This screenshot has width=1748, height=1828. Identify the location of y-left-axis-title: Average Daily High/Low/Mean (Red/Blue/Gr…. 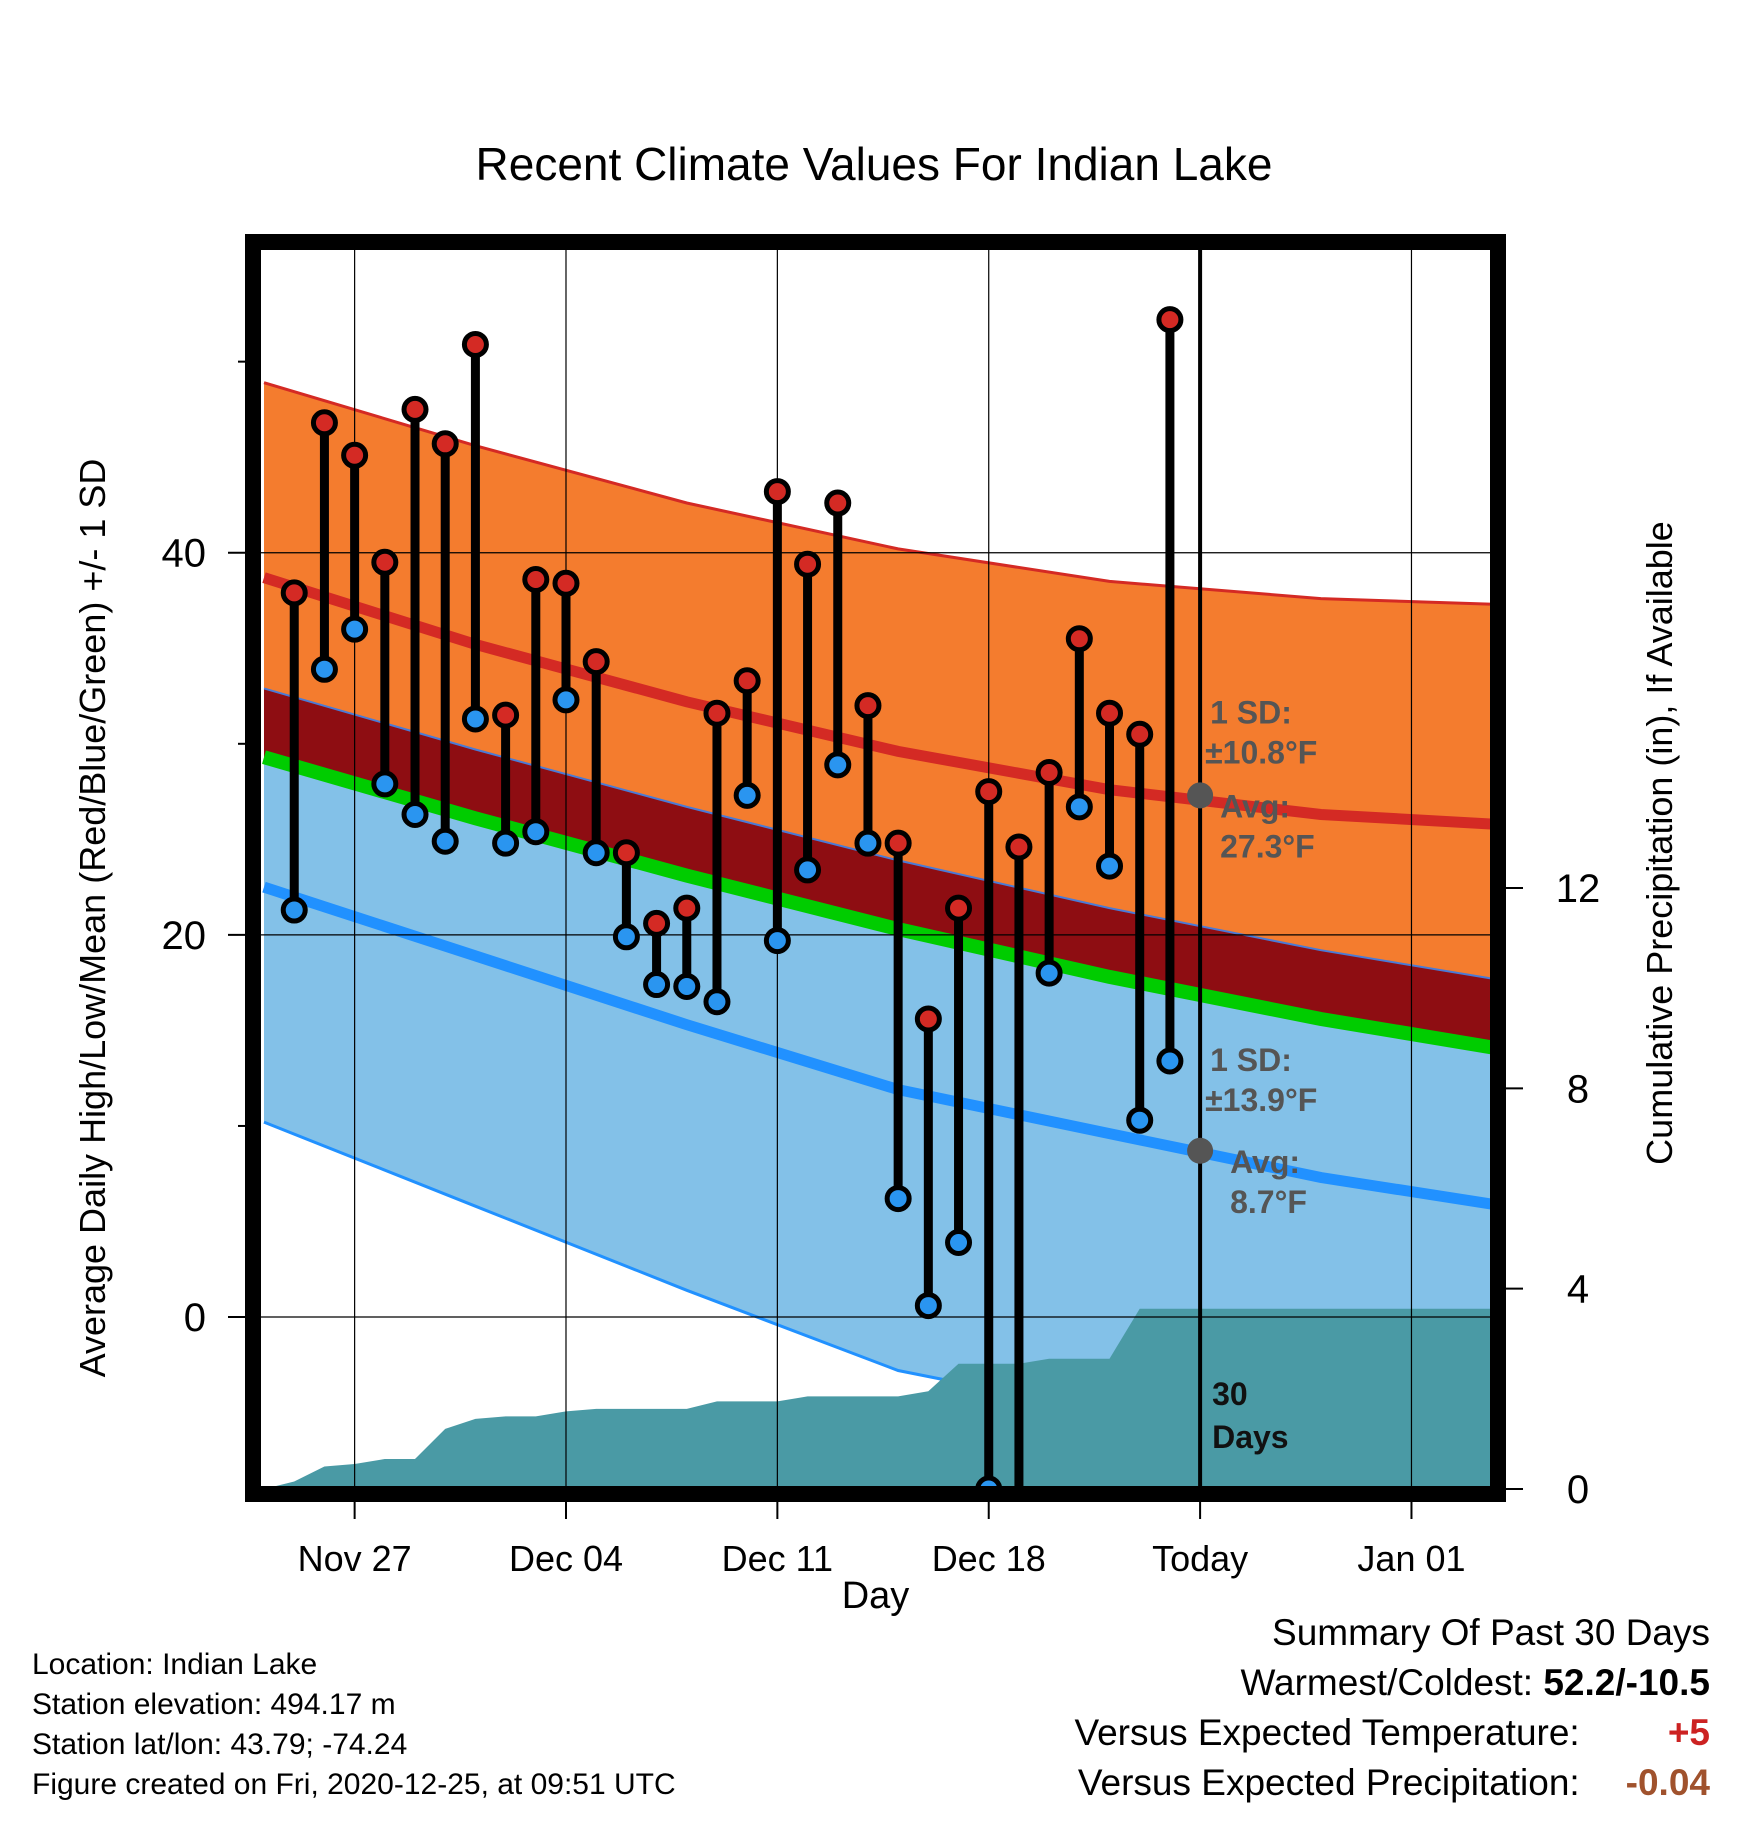
(92, 918).